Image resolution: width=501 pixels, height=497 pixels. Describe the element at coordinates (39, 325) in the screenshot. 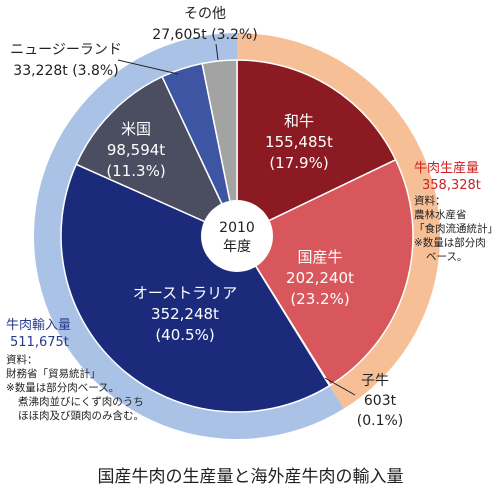

I see `import-note-title: 牛肉輸入量` at that location.